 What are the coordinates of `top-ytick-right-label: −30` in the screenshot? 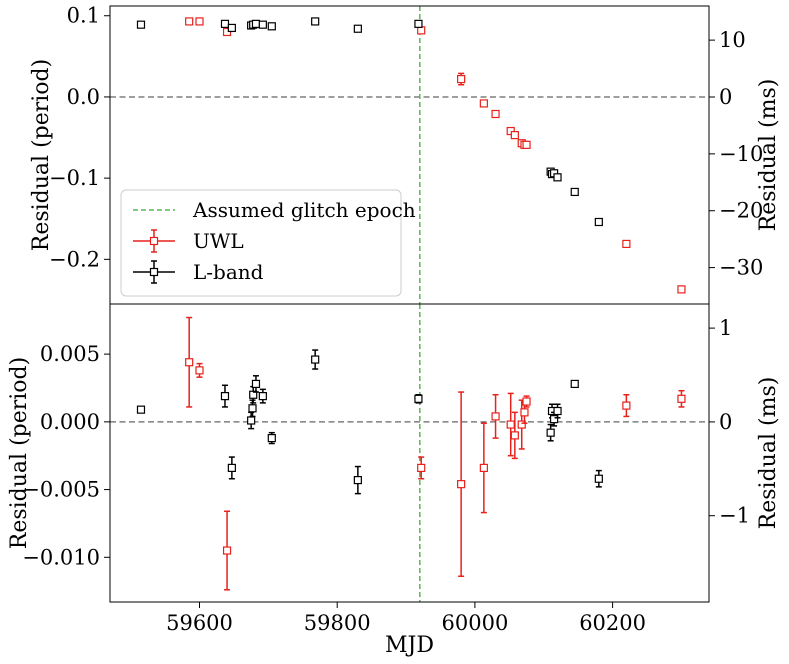 It's located at (741, 268).